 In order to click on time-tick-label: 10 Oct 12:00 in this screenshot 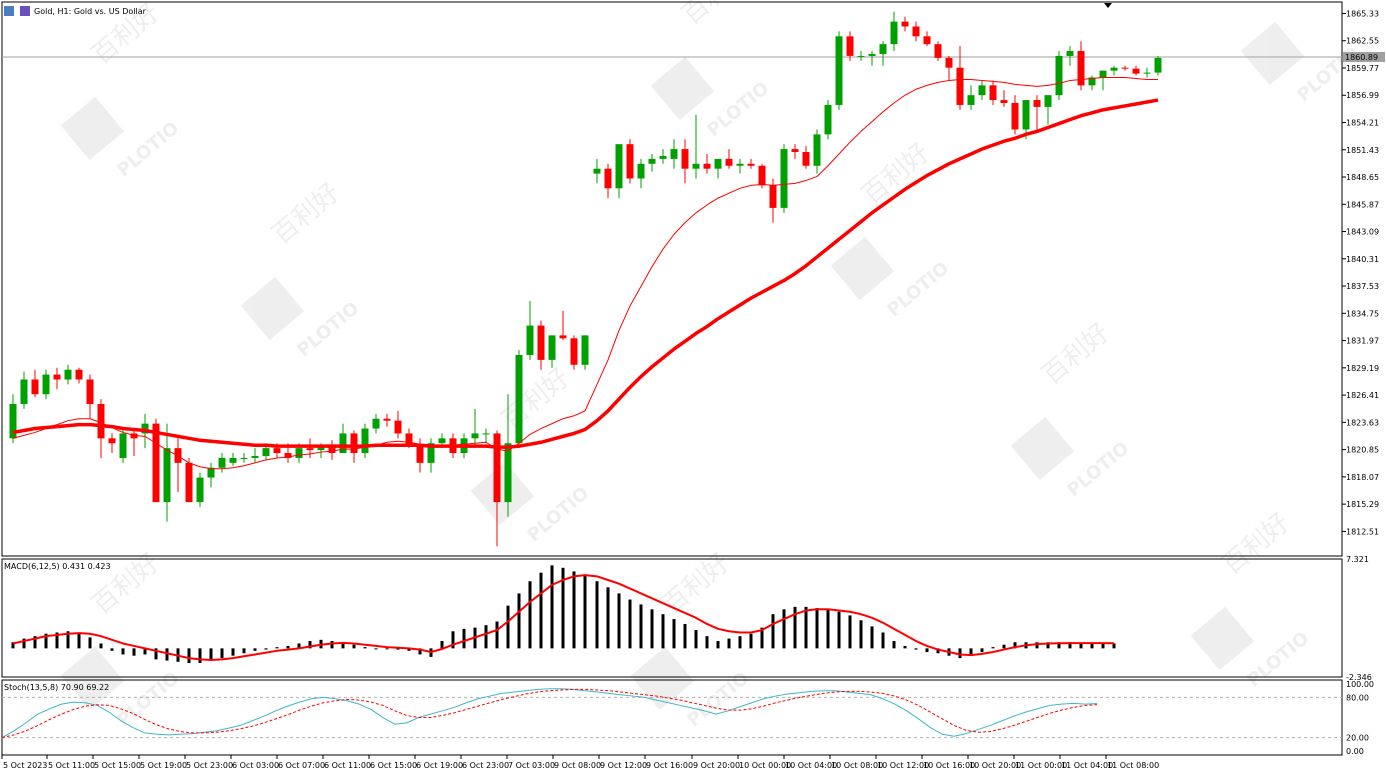, I will do `click(903, 765)`.